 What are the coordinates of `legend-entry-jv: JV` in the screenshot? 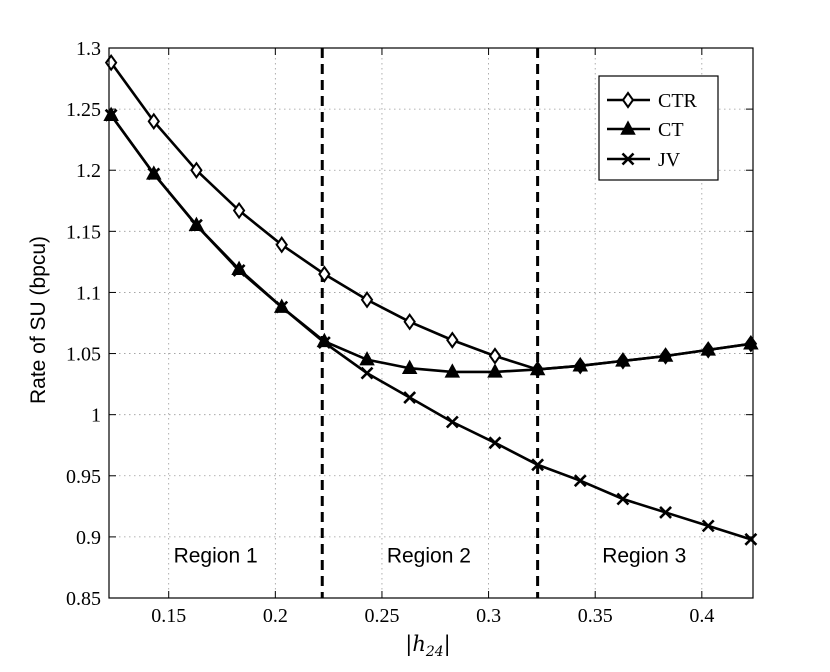 It's located at (644, 160).